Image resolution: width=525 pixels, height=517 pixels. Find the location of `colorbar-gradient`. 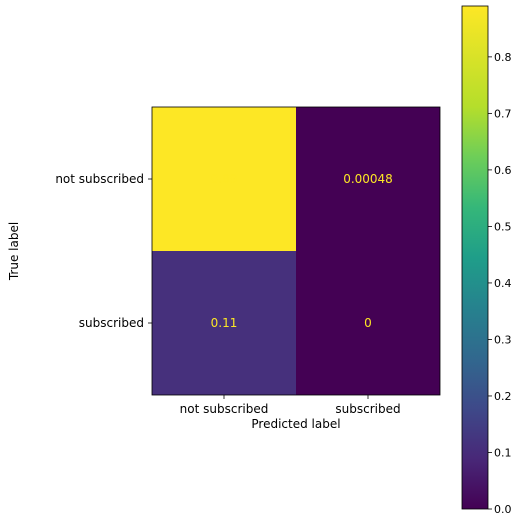

colorbar-gradient is located at coordinates (475, 257).